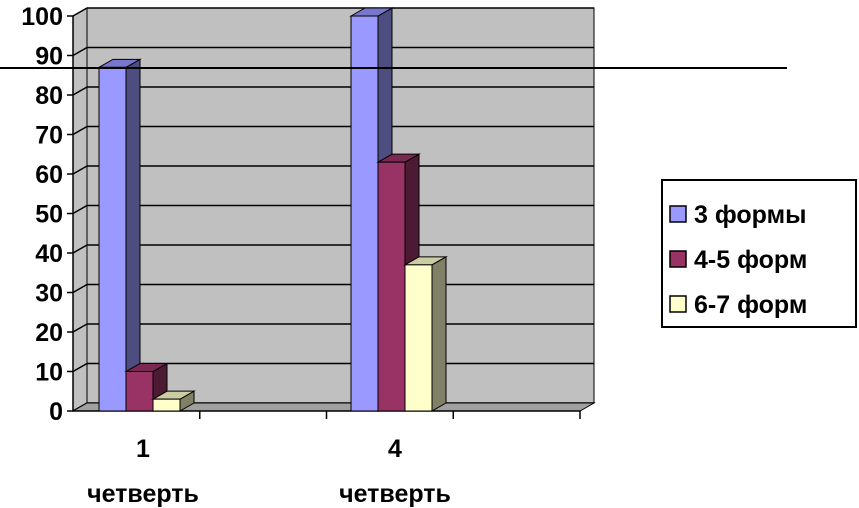 This screenshot has width=859, height=508. What do you see at coordinates (56, 412) in the screenshot?
I see `y-tick-label: 0` at bounding box center [56, 412].